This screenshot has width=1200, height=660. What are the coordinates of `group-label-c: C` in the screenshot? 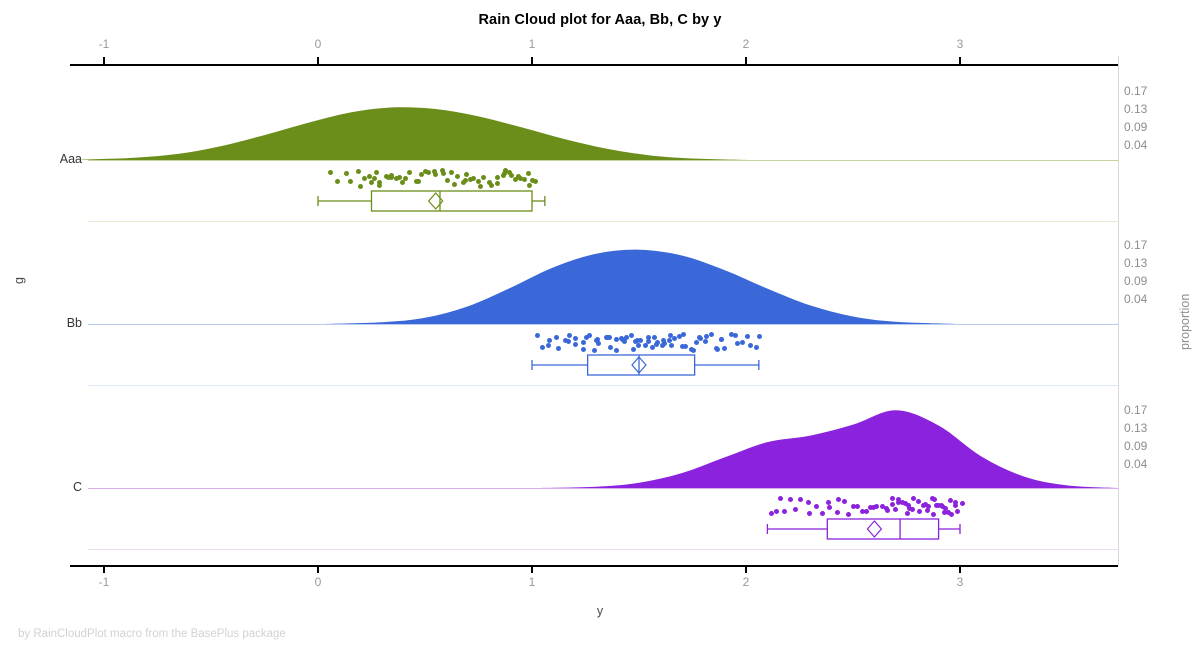 It's located at (77, 487).